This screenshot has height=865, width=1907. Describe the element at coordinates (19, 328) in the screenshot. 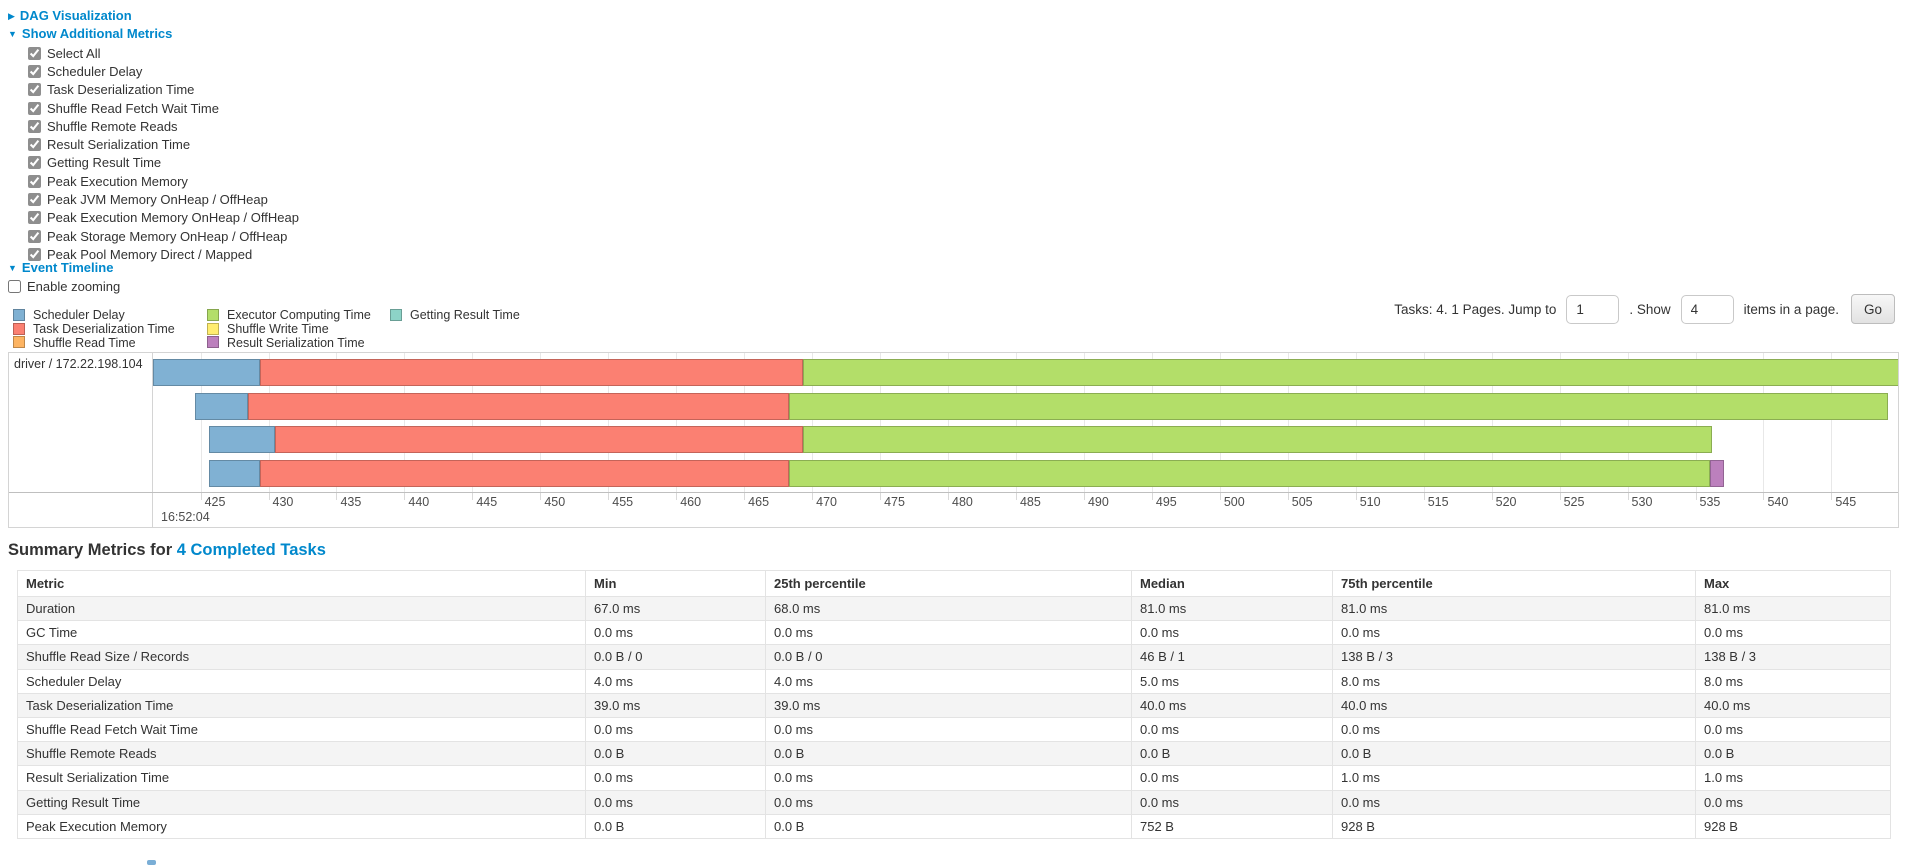

I see `deserialization-swatch-icon` at that location.